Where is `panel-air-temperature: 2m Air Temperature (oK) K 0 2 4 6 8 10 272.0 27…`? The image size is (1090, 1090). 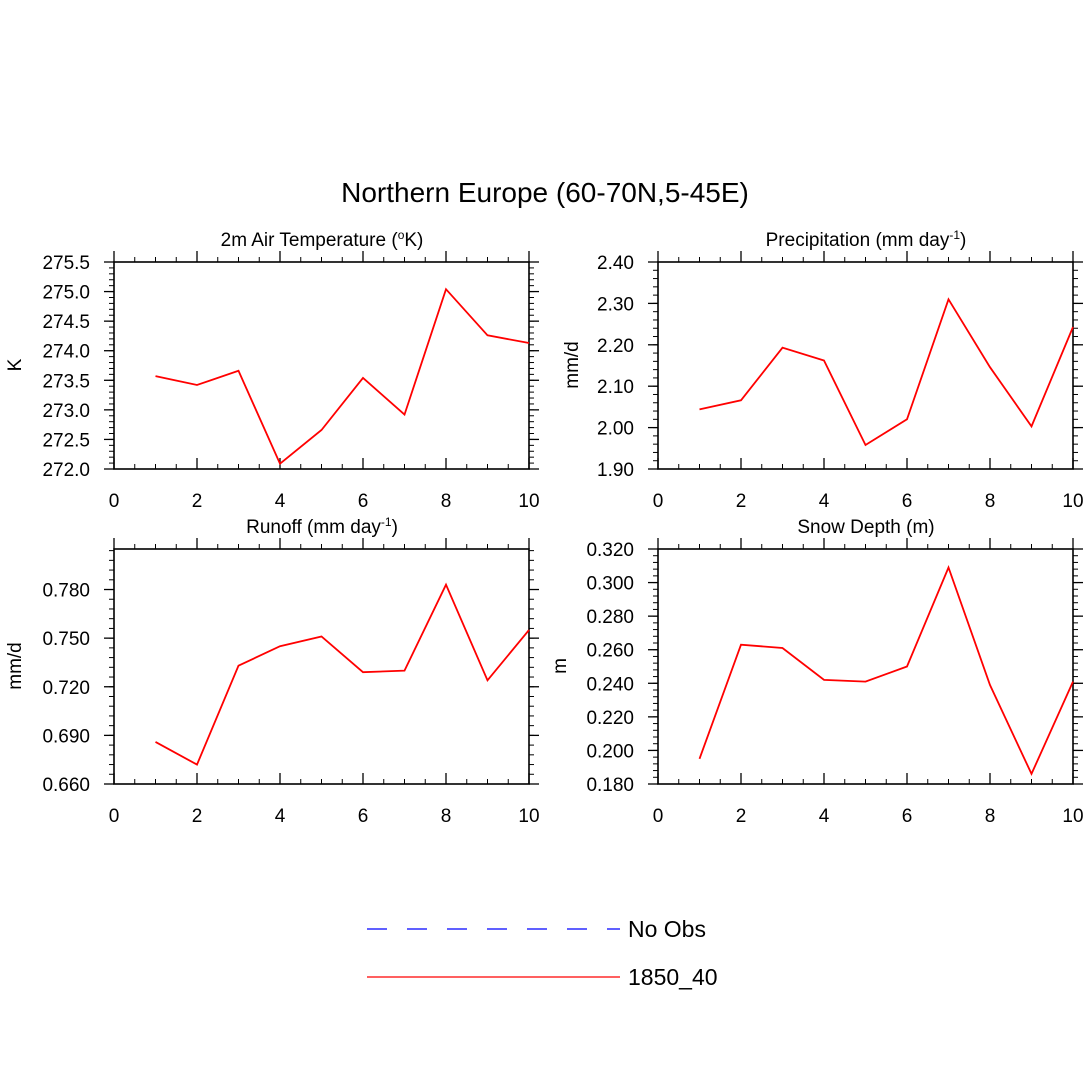
panel-air-temperature: 2m Air Temperature (oK) K 0 2 4 6 8 10 272.0 27… is located at coordinates (272, 370).